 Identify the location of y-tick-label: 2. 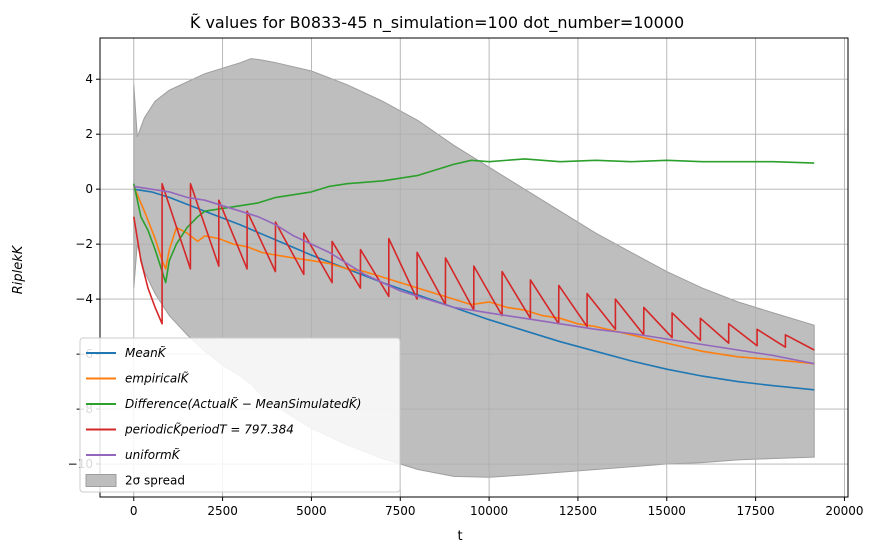
(89, 134).